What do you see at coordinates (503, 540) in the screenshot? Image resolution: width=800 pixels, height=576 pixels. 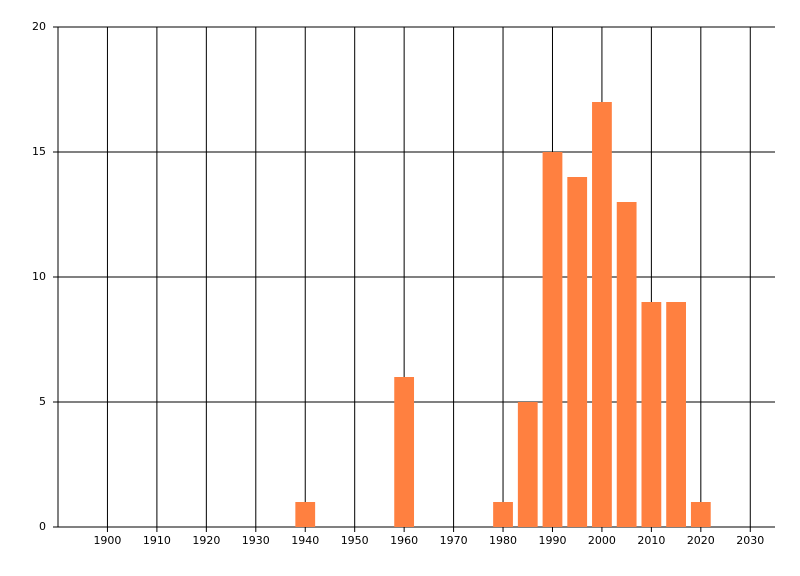 I see `x-tick-label: 1980` at bounding box center [503, 540].